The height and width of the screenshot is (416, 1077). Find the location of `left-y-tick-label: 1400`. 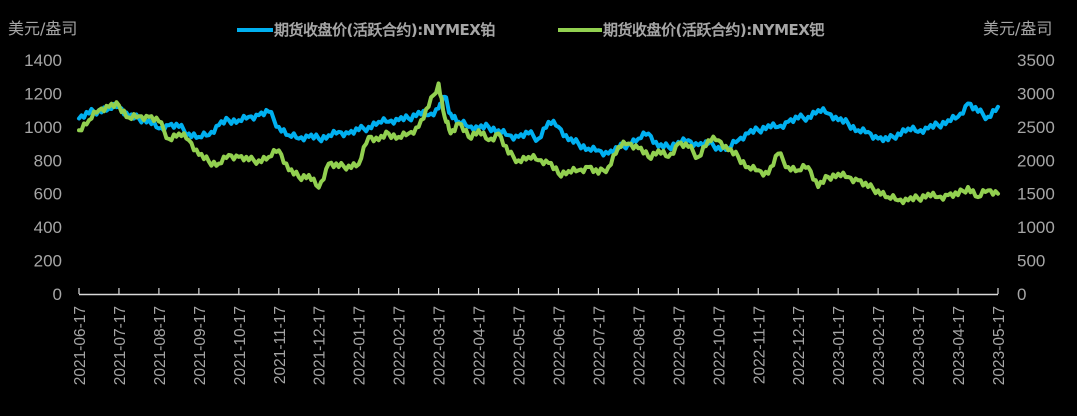

left-y-tick-label: 1400 is located at coordinates (43, 60).